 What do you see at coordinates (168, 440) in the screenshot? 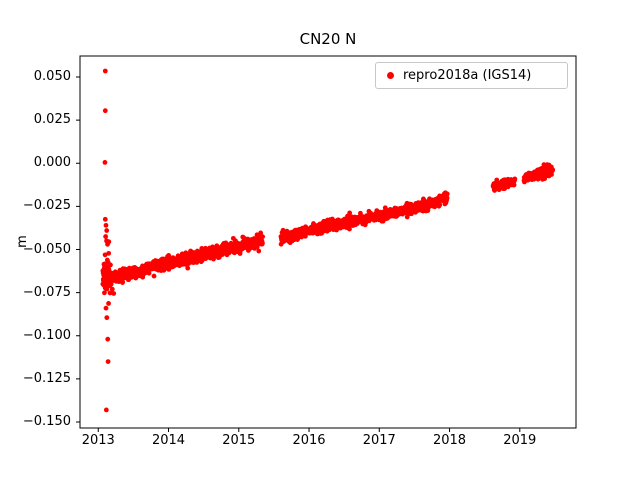
I see `x-tick-label: 2014` at bounding box center [168, 440].